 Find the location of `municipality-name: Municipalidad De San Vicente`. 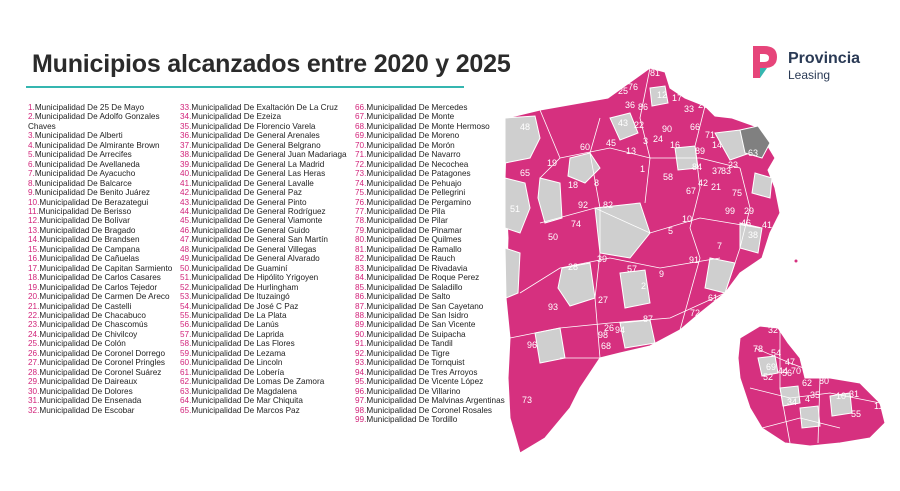

municipality-name: Municipalidad De San Vicente is located at coordinates (421, 325).